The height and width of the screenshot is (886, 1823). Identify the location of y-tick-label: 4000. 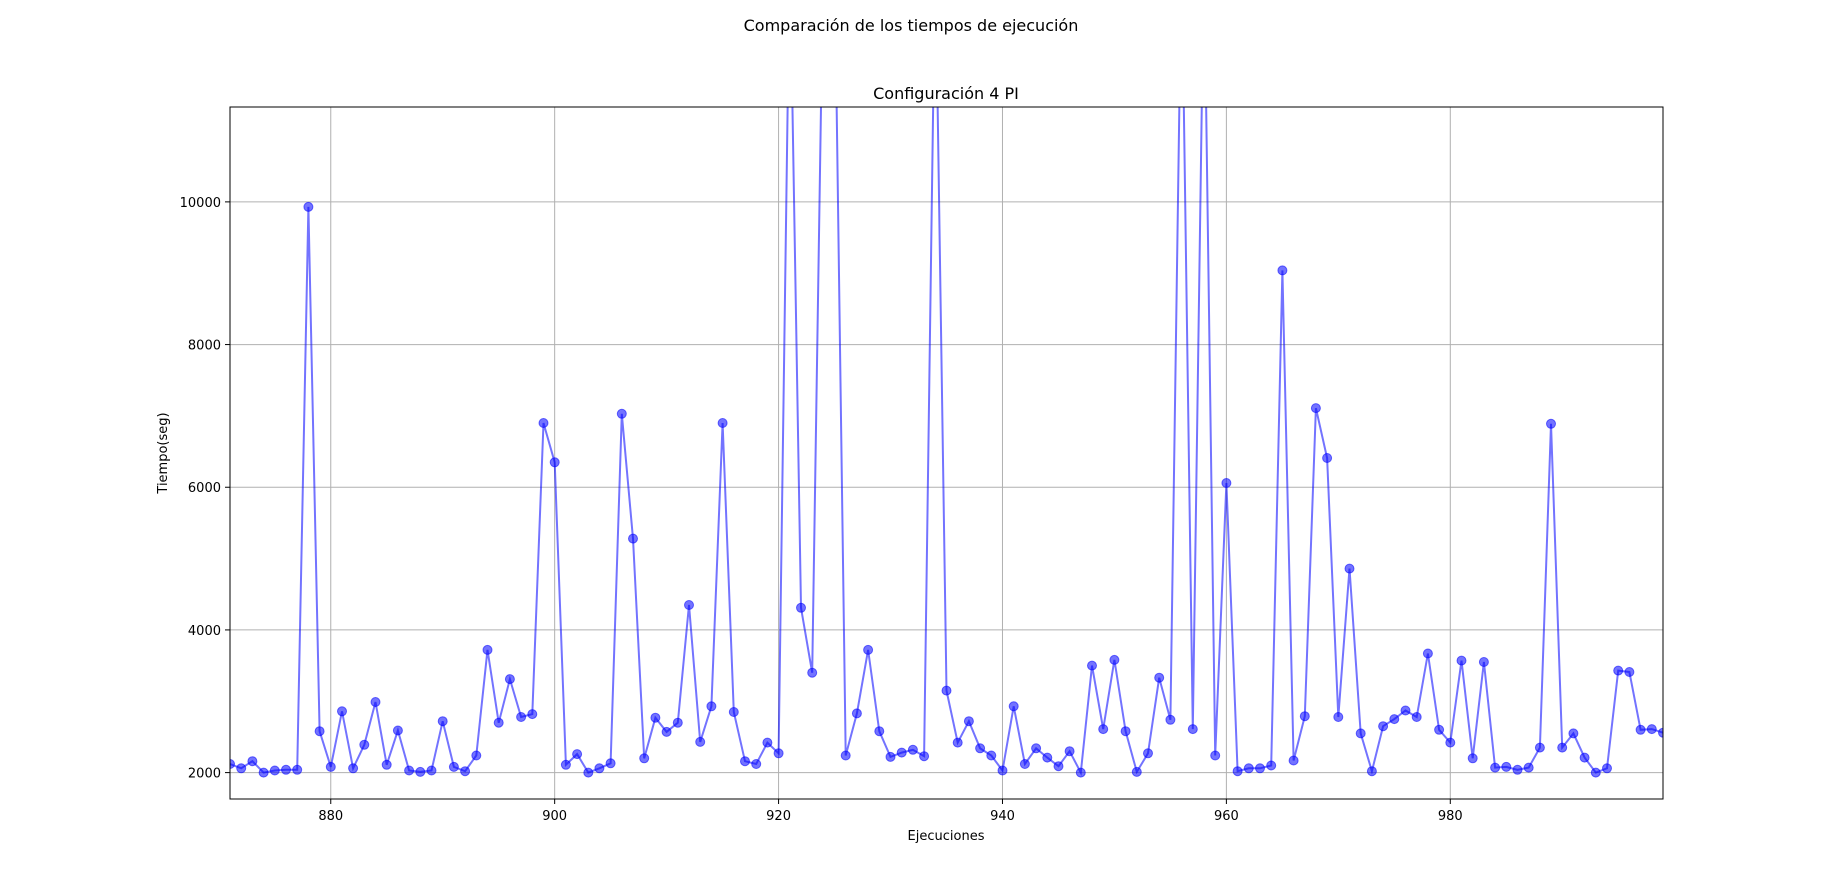
(204, 631).